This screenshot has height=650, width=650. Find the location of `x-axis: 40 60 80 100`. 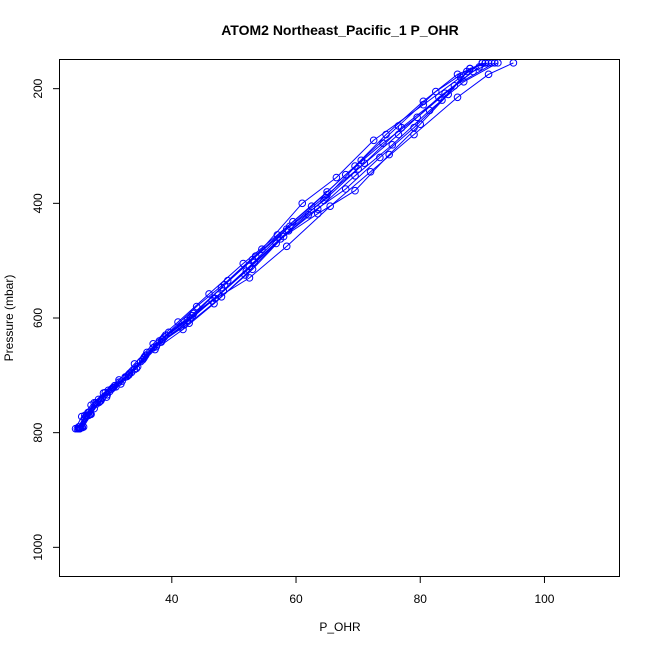

x-axis: 40 60 80 100 is located at coordinates (360, 591).